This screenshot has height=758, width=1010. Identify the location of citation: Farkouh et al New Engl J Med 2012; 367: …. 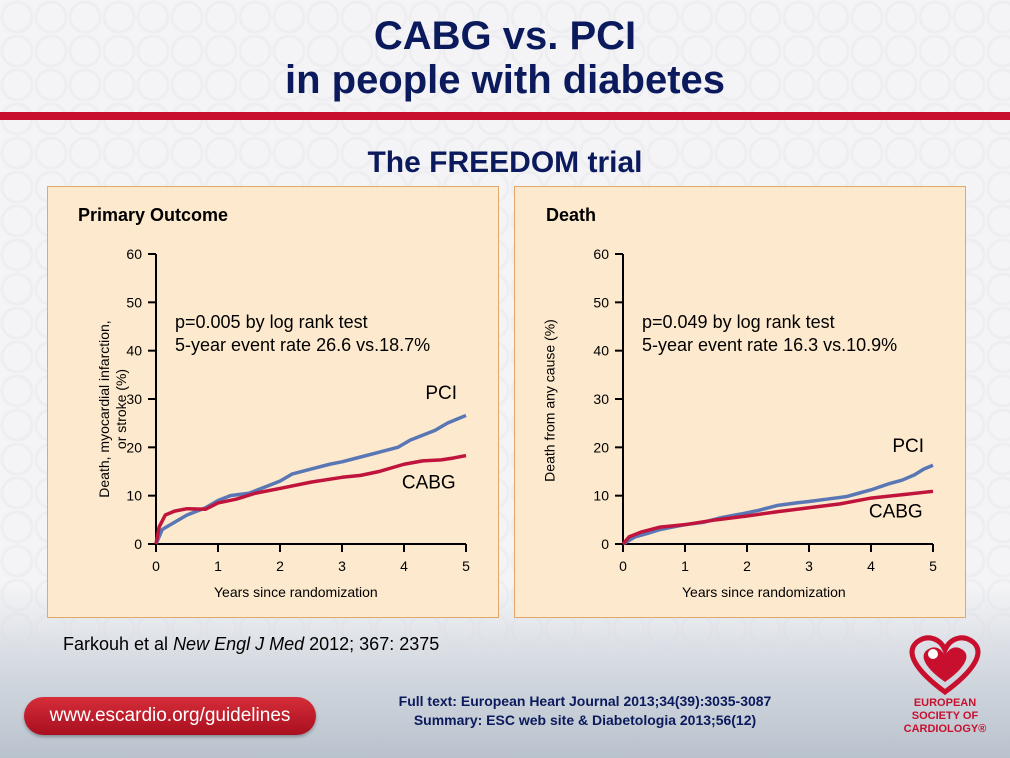
(251, 644).